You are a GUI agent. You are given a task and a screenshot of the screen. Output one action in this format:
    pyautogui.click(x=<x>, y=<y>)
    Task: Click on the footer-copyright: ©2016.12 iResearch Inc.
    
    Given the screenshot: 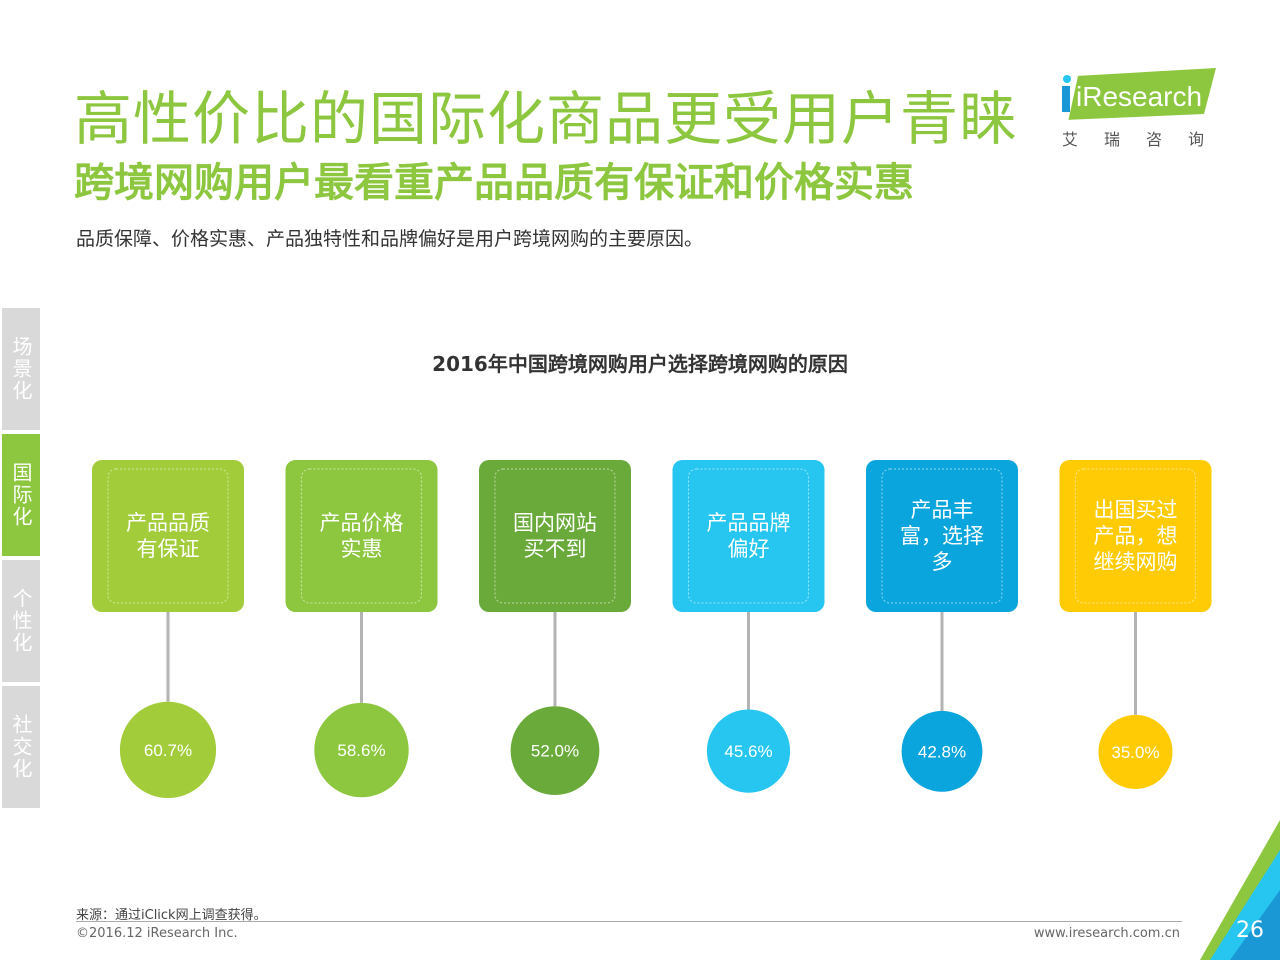 What is the action you would take?
    pyautogui.click(x=157, y=933)
    